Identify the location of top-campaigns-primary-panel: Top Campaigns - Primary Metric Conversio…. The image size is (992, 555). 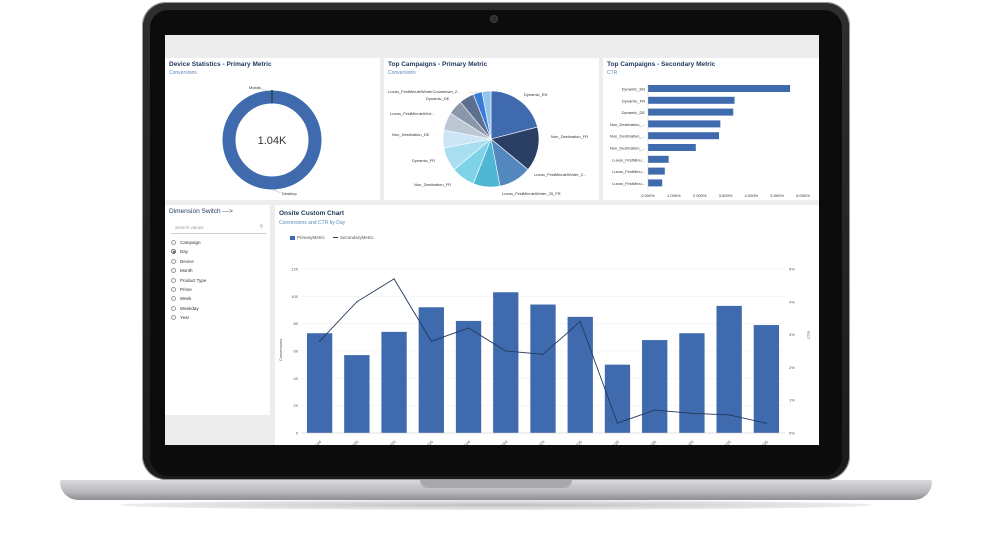
(491, 129).